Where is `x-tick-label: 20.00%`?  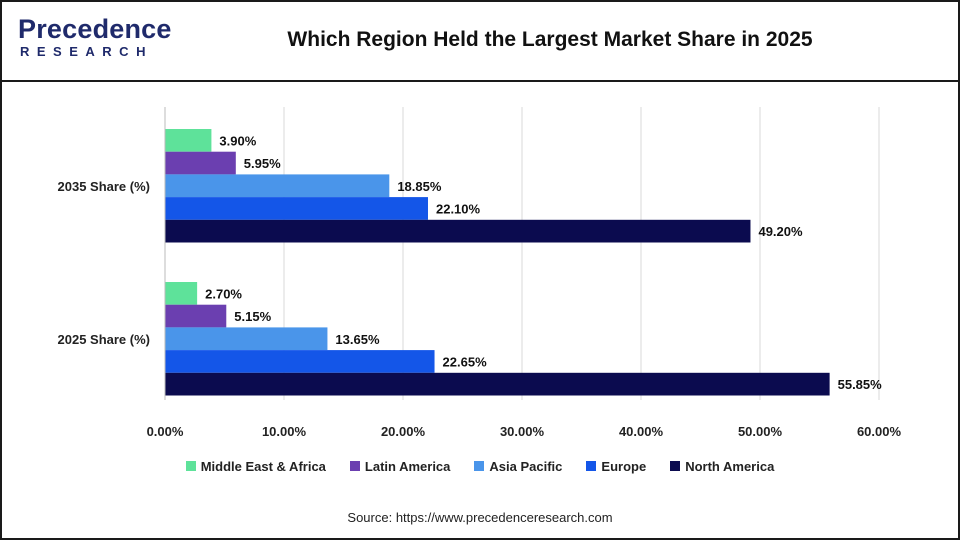
x-tick-label: 20.00% is located at coordinates (403, 431).